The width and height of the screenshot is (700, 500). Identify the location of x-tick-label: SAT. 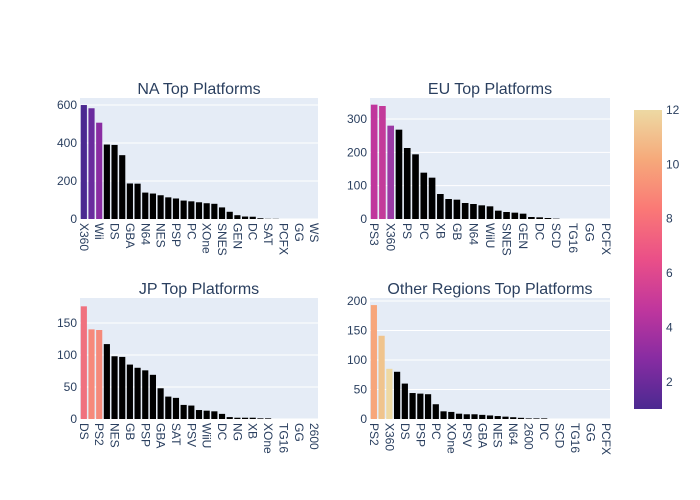
(268, 234).